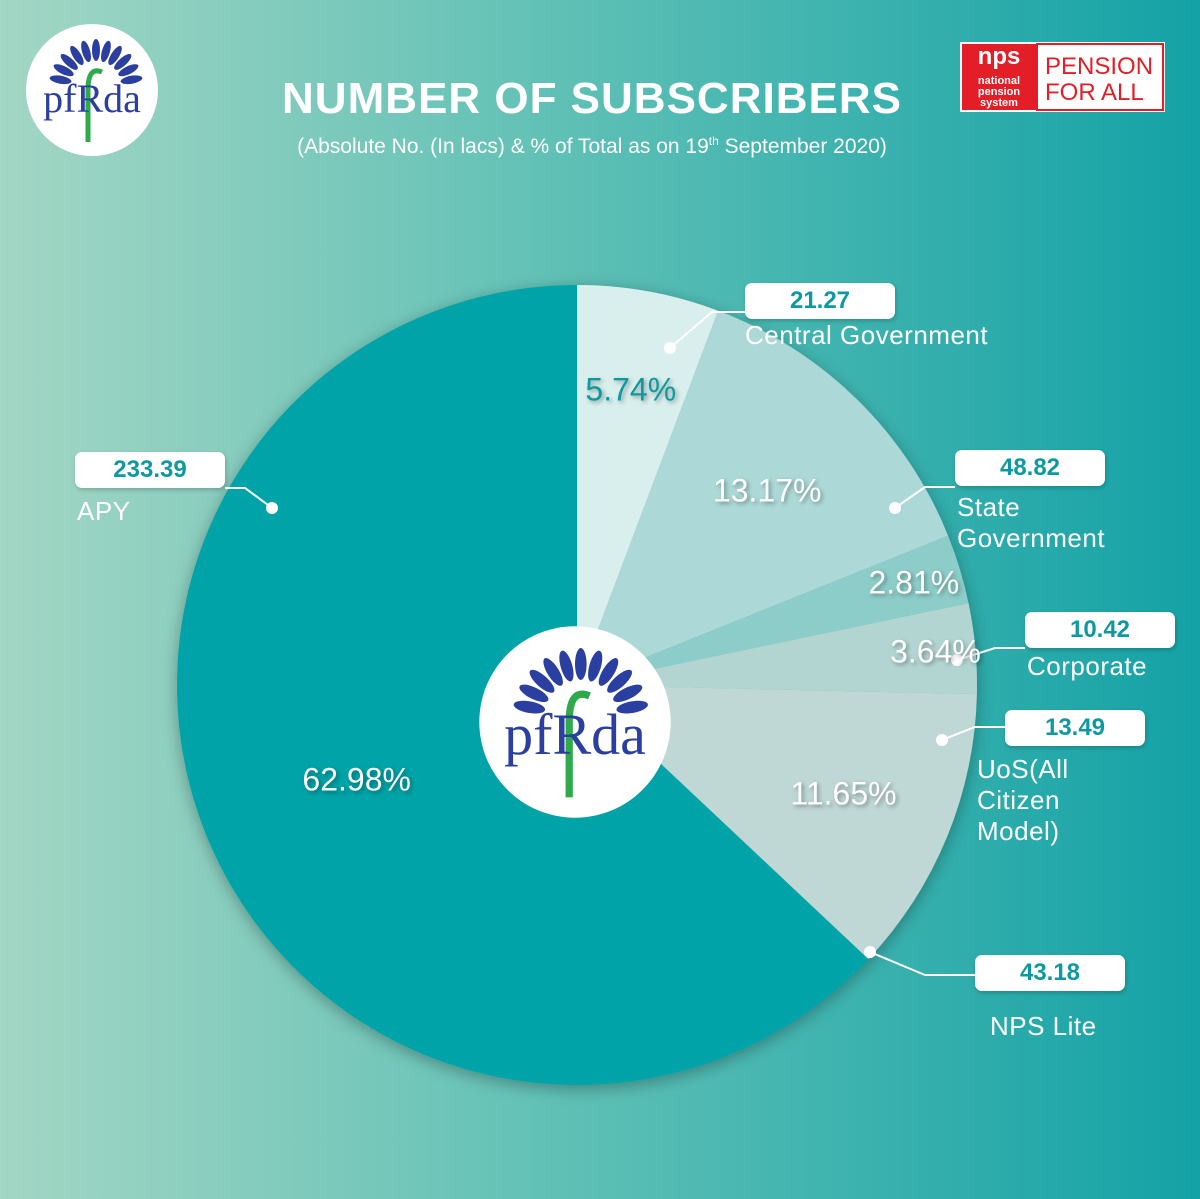 The width and height of the screenshot is (1200, 1199). What do you see at coordinates (1031, 522) in the screenshot?
I see `category-label: State Government` at bounding box center [1031, 522].